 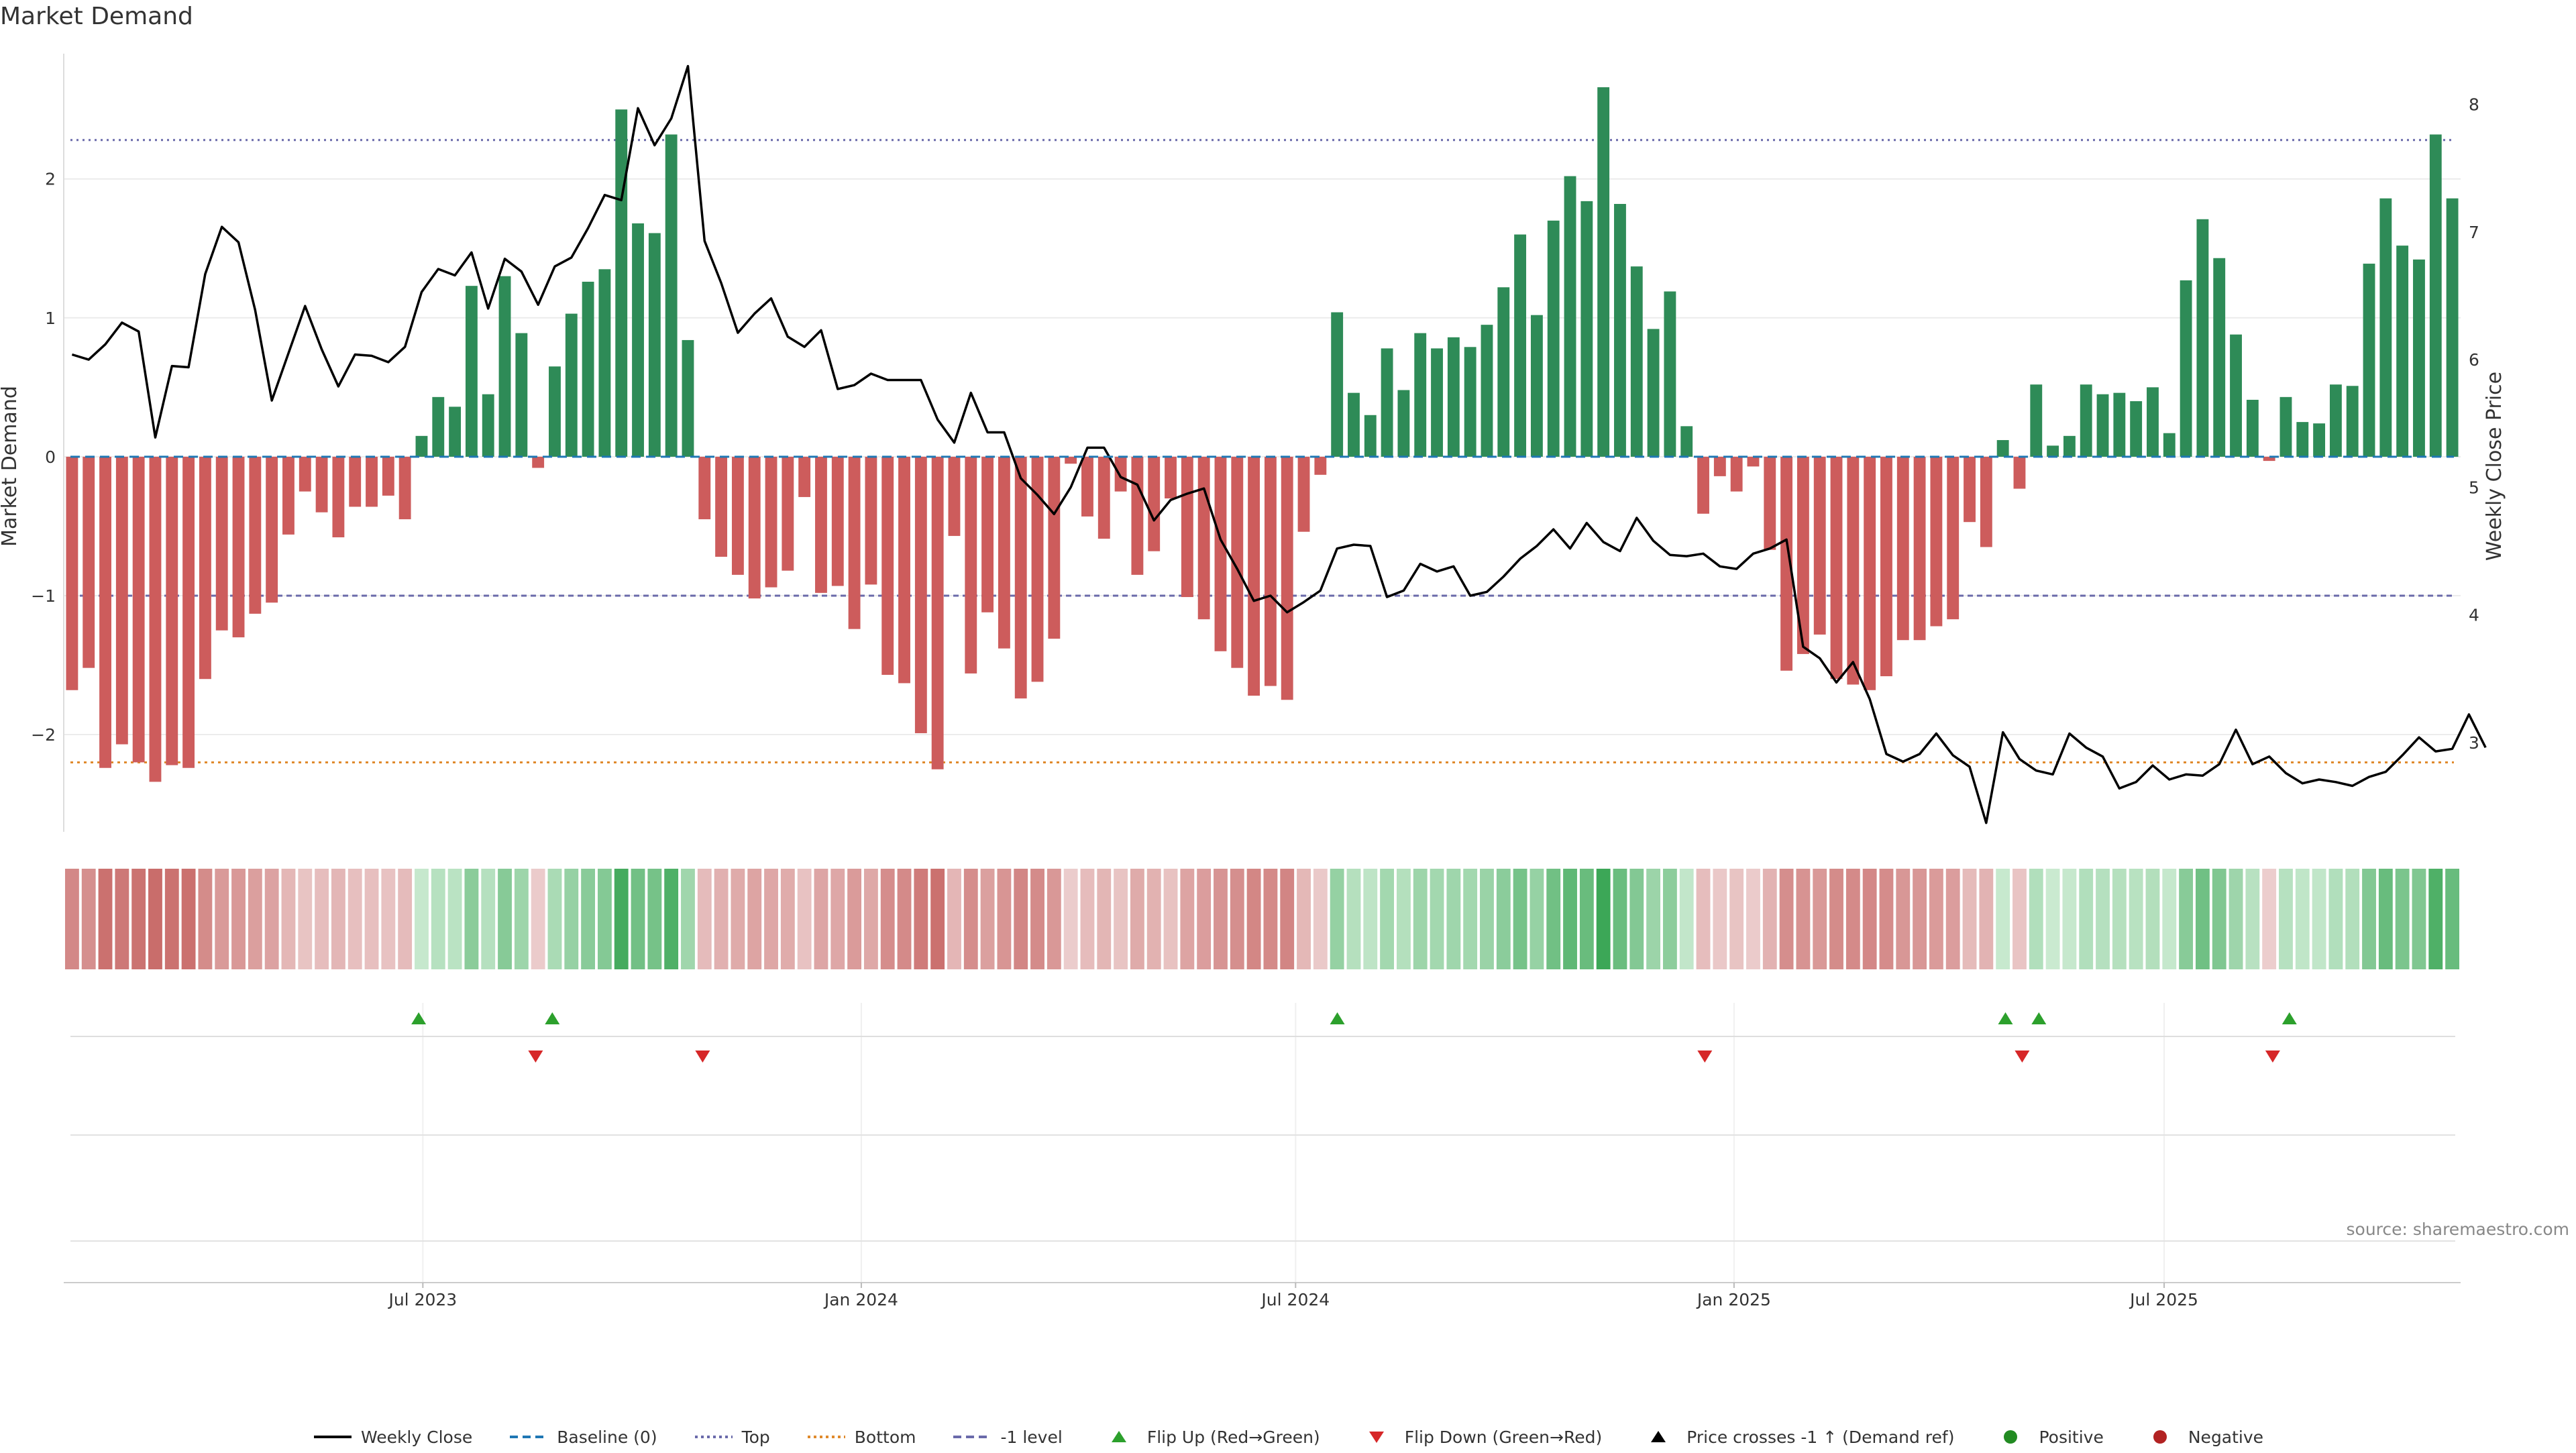 I want to click on demand-heatstrip, so click(x=1262, y=919).